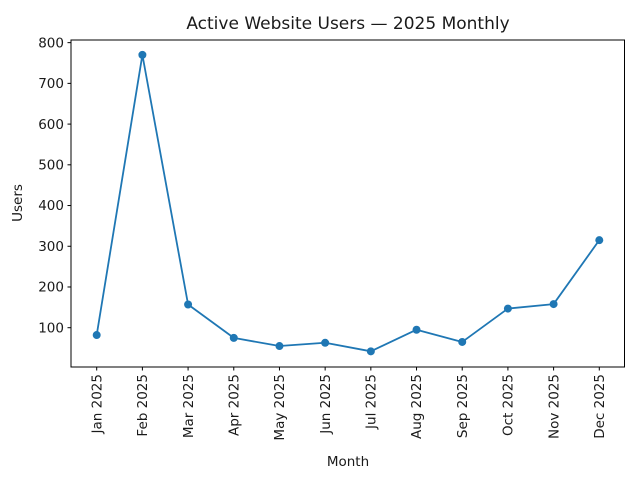  What do you see at coordinates (234, 405) in the screenshot?
I see `x-tick-label: Apr 2025` at bounding box center [234, 405].